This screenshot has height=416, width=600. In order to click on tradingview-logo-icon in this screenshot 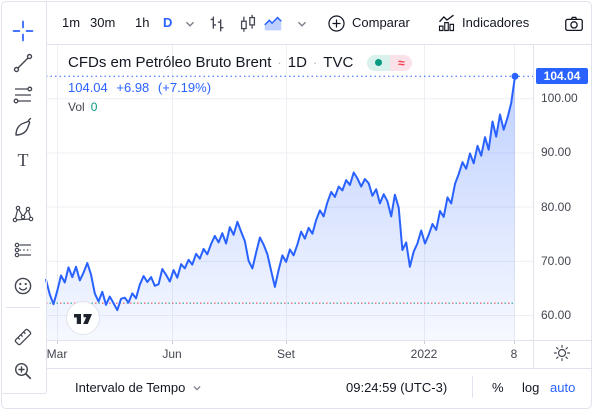, I will do `click(83, 319)`.